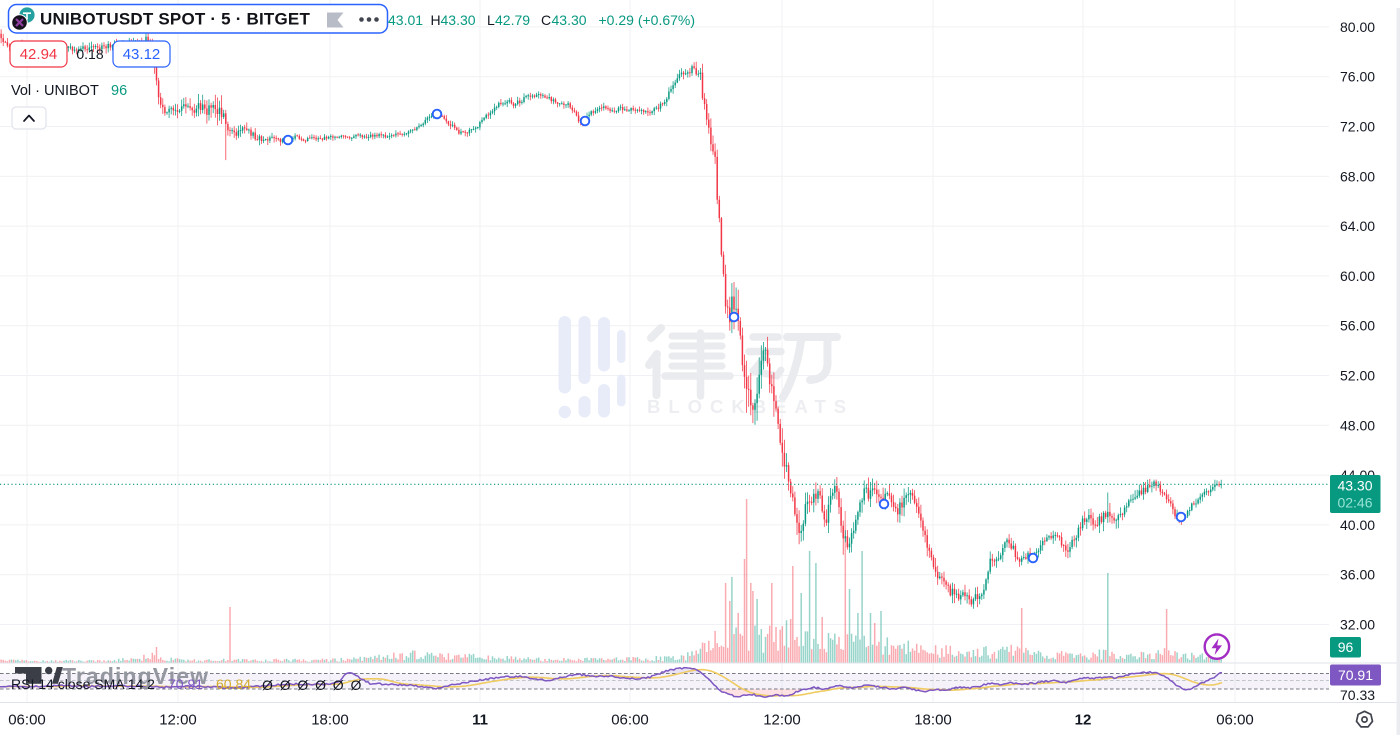 This screenshot has height=740, width=1400. Describe the element at coordinates (1357, 127) in the screenshot. I see `svg-text: 72.00` at that location.